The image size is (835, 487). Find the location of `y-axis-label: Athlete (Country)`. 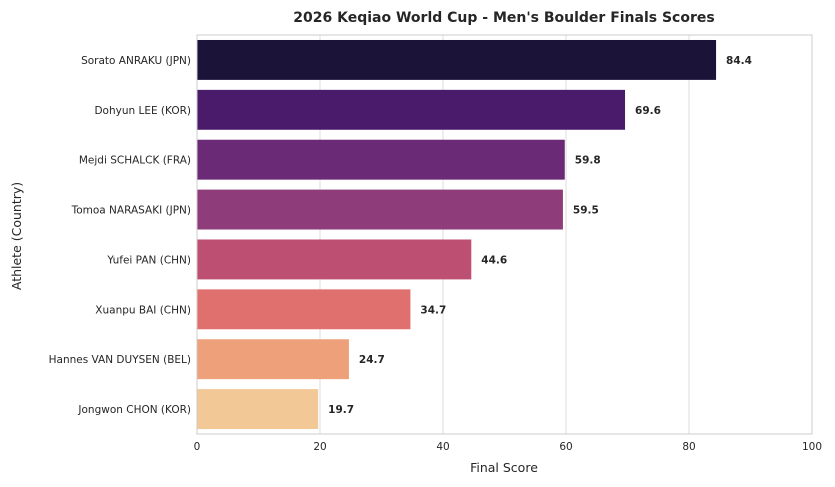

y-axis-label: Athlete (Country) is located at coordinates (16, 236).